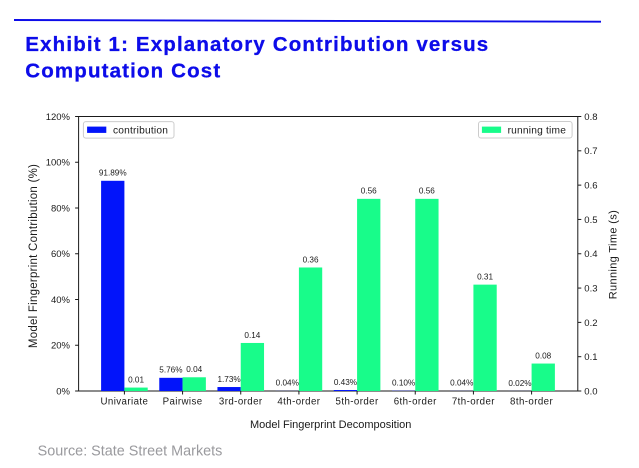  What do you see at coordinates (124, 401) in the screenshot?
I see `svg-text: Univariate` at bounding box center [124, 401].